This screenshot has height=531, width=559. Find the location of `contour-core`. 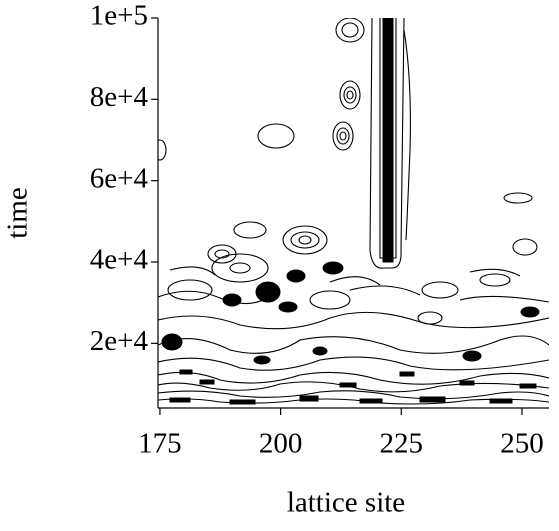

contour-core is located at coordinates (388, 140).